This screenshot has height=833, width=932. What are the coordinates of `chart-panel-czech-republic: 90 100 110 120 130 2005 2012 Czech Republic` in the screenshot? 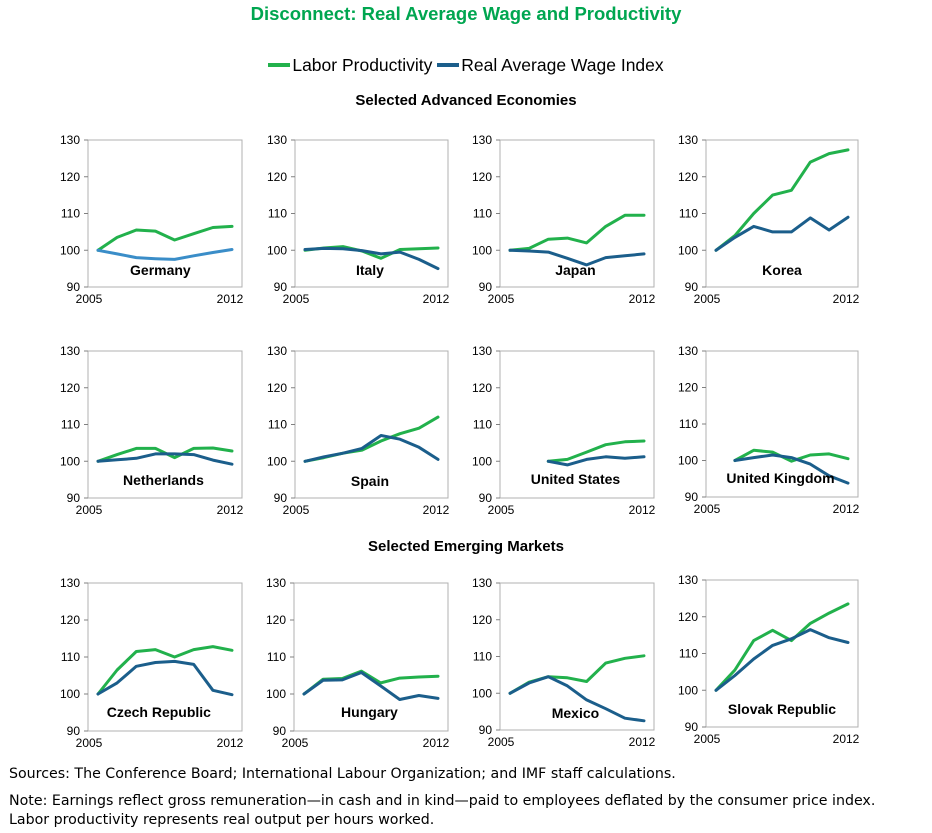 It's located at (152, 663).